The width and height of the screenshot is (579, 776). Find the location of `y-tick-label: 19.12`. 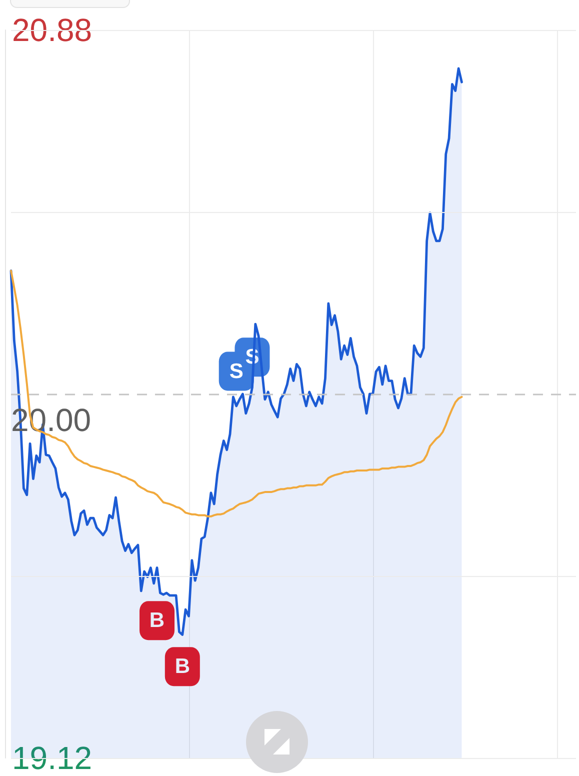

y-tick-label: 19.12 is located at coordinates (52, 758).